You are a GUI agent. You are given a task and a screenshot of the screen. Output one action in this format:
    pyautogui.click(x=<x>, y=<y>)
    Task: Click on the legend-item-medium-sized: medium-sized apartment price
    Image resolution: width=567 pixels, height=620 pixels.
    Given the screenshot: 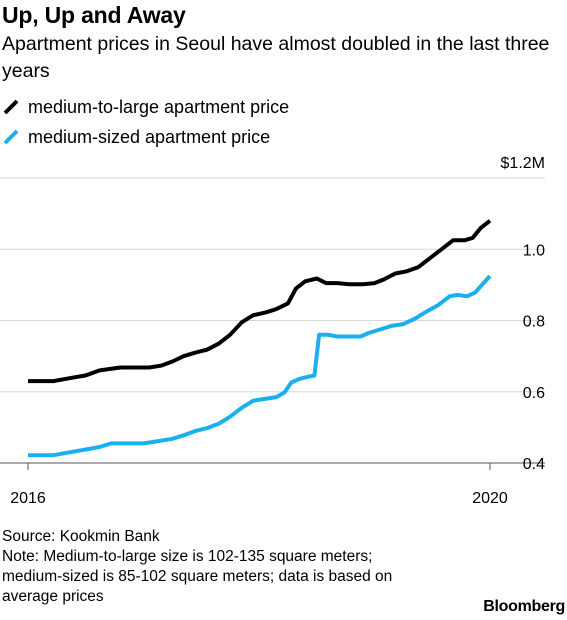 What is the action you would take?
    pyautogui.click(x=145, y=137)
    